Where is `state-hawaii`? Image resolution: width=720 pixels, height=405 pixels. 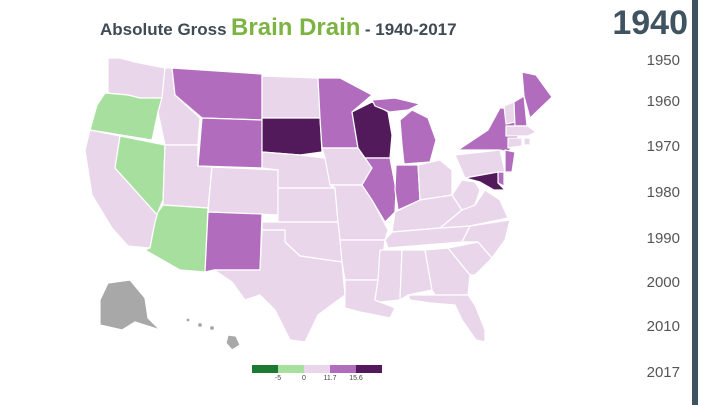
state-hawaii is located at coordinates (233, 342).